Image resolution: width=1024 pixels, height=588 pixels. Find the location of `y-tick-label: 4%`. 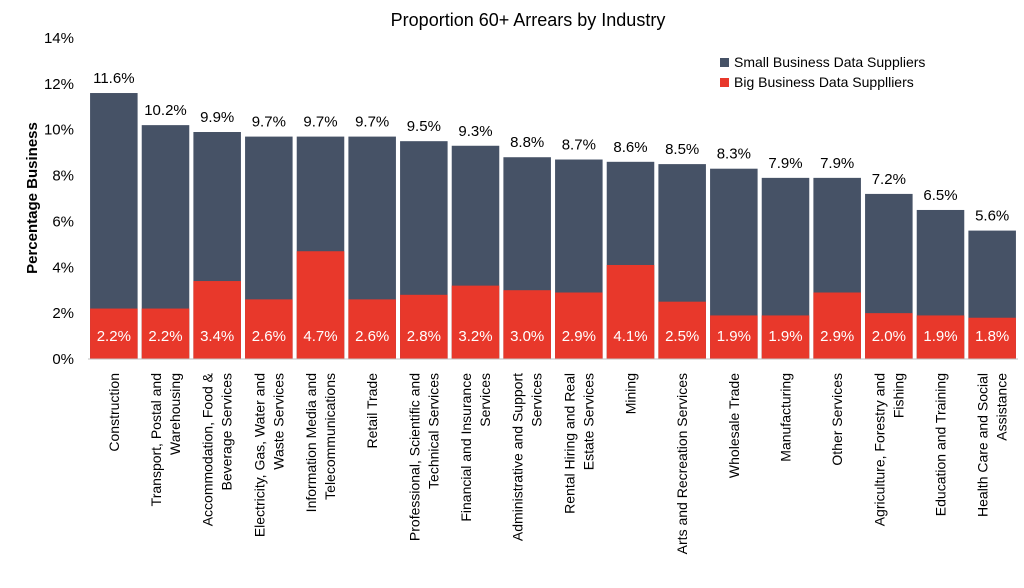

y-tick-label: 4% is located at coordinates (63, 267).